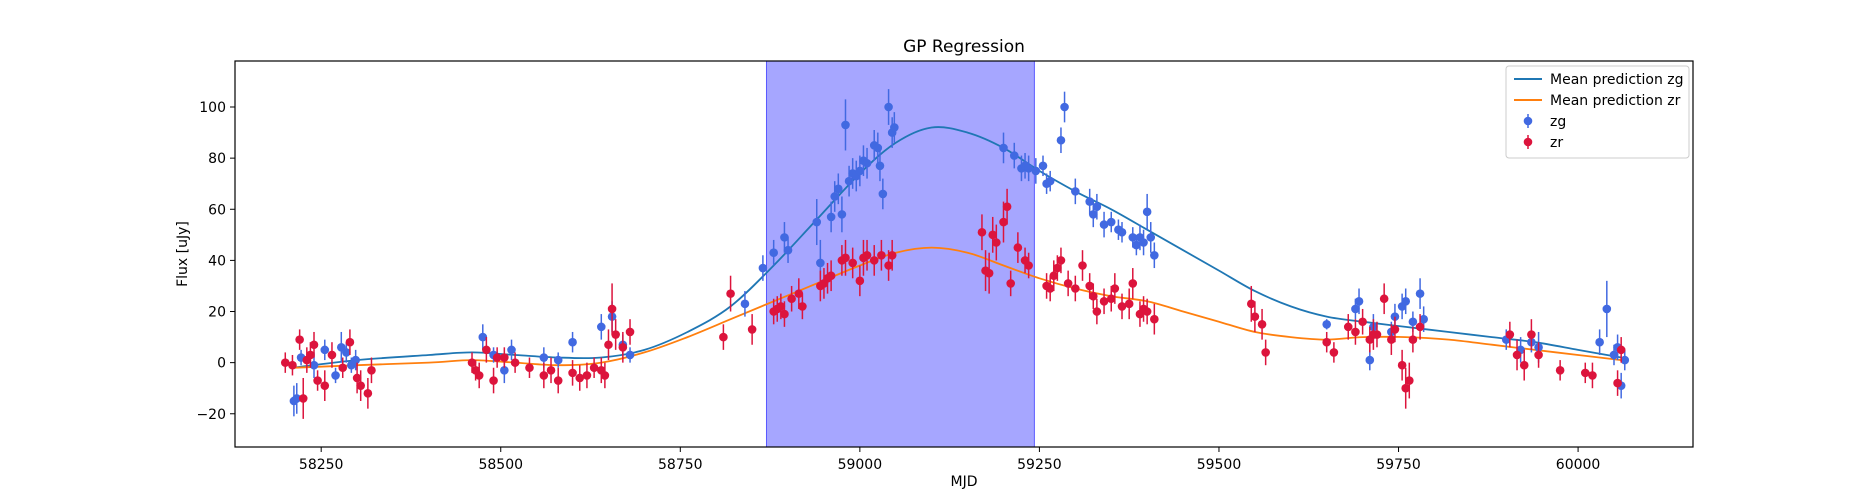 The width and height of the screenshot is (1875, 500). I want to click on legend-label: zr, so click(1556, 143).